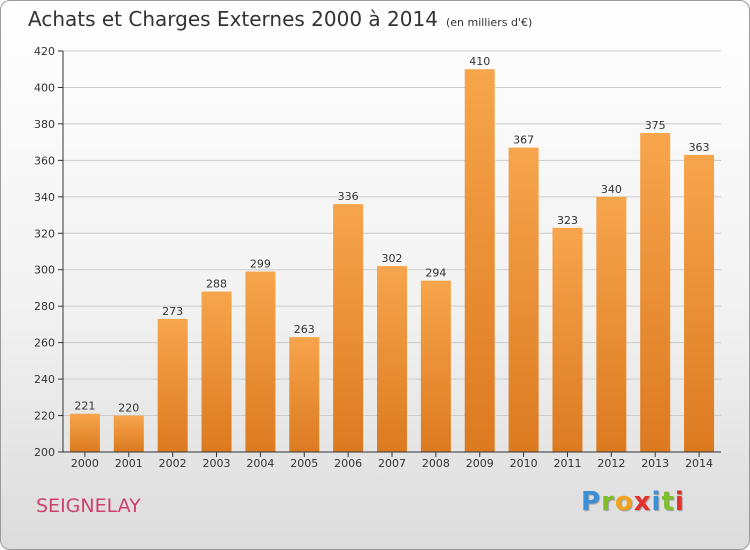  Describe the element at coordinates (173, 463) in the screenshot. I see `x-tick-label: 2002` at that location.